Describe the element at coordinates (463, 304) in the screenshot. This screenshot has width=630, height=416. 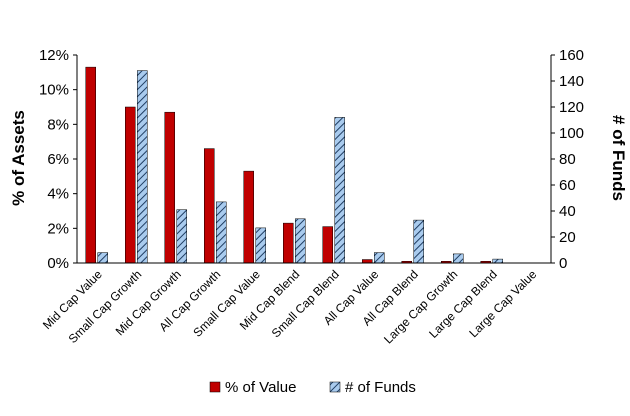
I see `x-category-label: Large Cap Blend` at that location.